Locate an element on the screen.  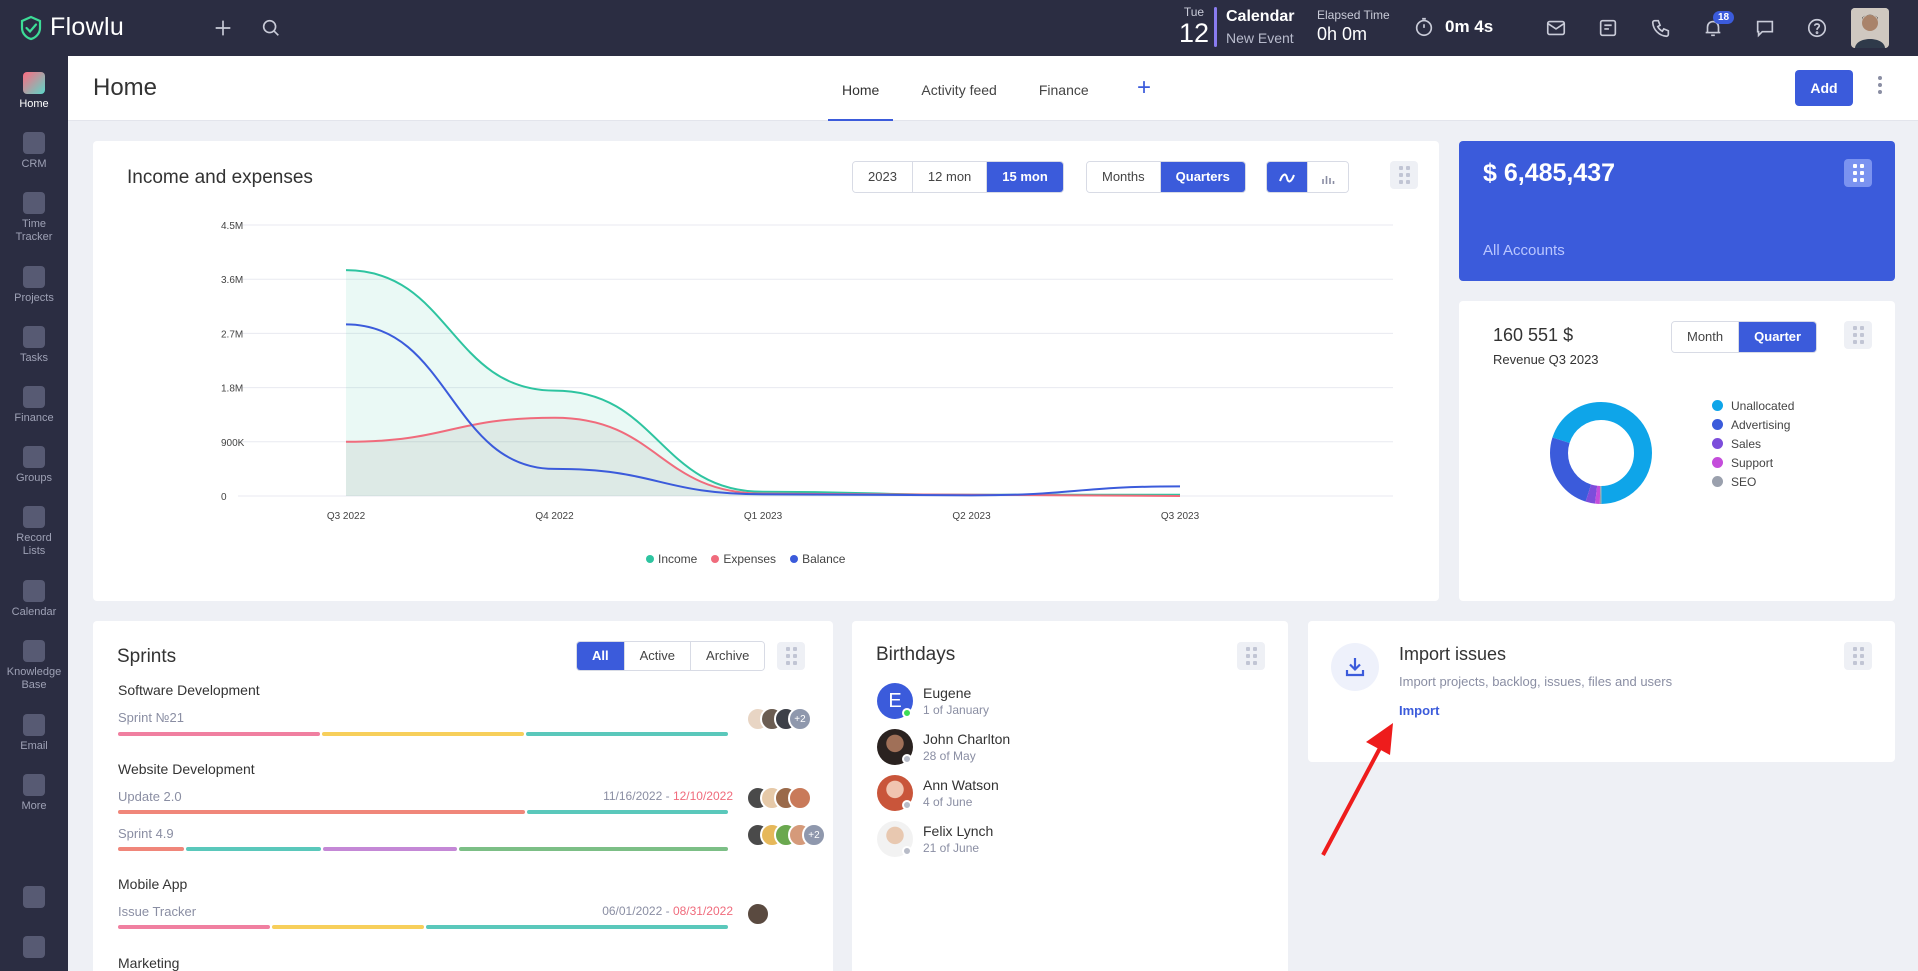
sprint-link: Sprint №21 is located at coordinates (151, 717).